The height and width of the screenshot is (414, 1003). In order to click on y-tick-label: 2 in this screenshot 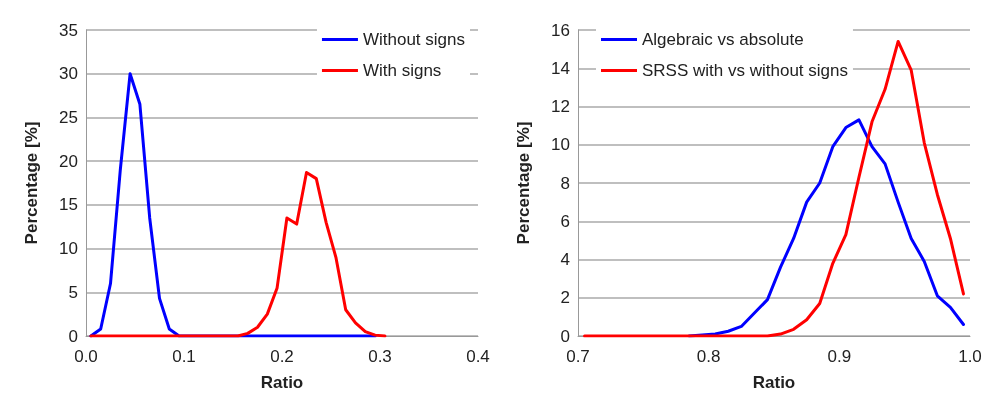, I will do `click(565, 298)`.